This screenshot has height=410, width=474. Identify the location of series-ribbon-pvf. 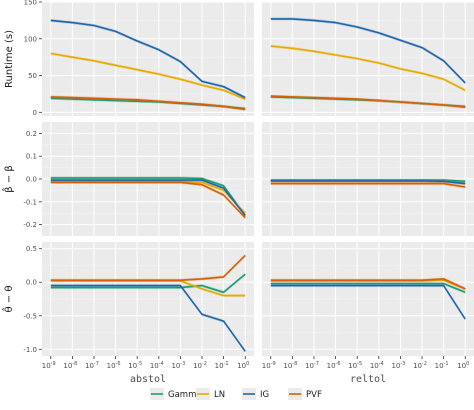
(148, 267).